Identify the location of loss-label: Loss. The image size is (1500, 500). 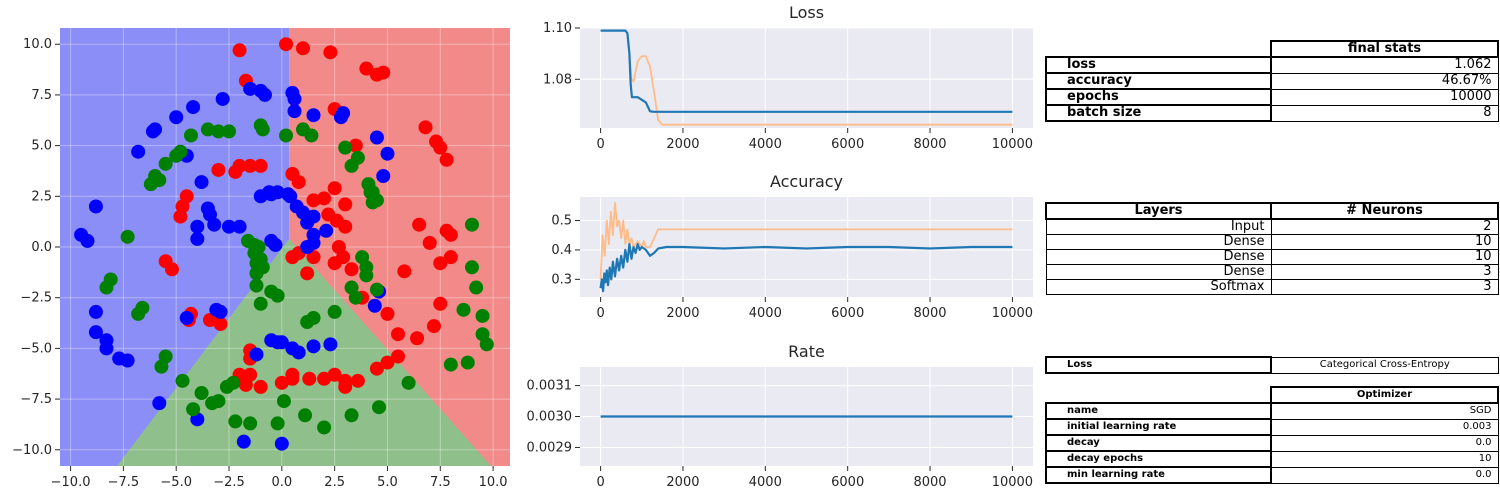
(1158, 365).